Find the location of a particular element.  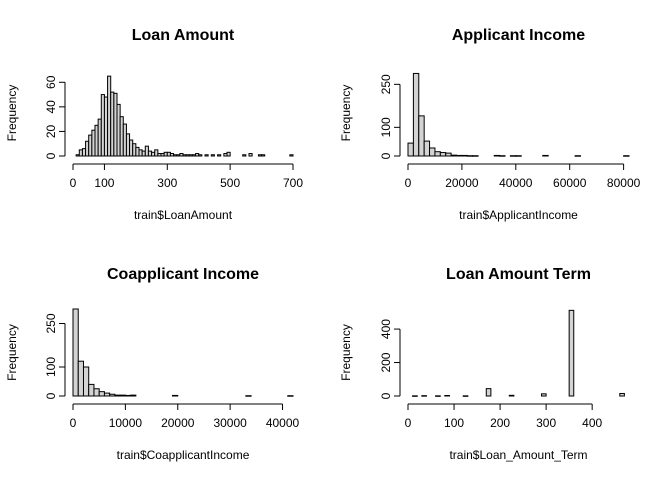

x-tick-label: 30000 is located at coordinates (230, 423).